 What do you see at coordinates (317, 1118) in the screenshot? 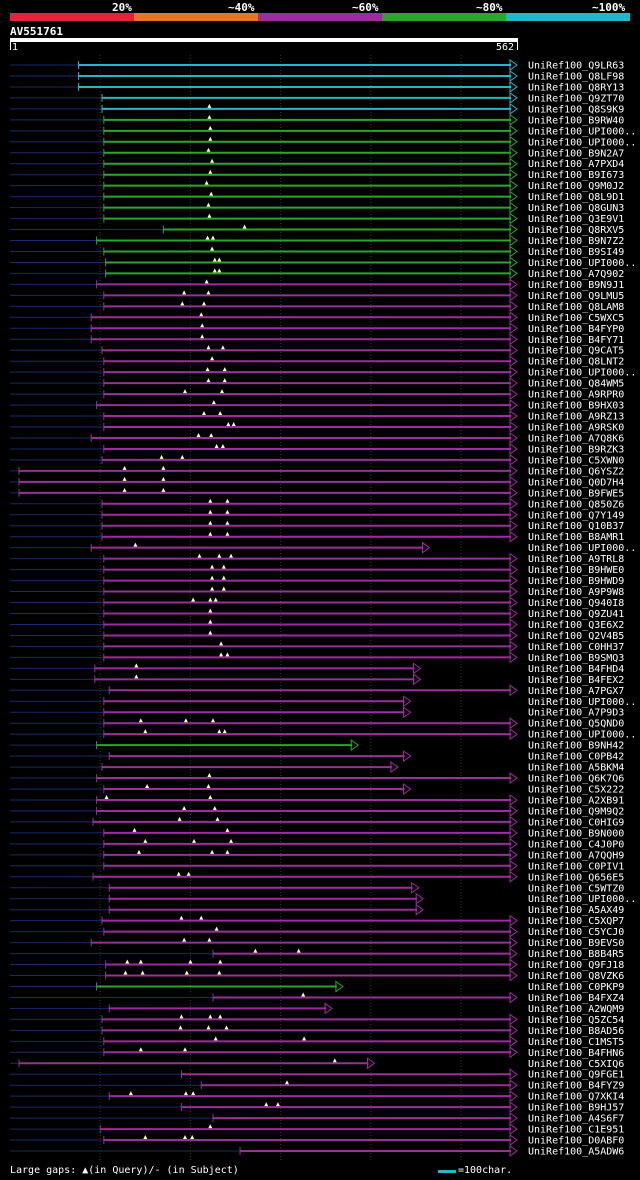
I see `hit-row: UniRef100_A4S6F7` at bounding box center [317, 1118].